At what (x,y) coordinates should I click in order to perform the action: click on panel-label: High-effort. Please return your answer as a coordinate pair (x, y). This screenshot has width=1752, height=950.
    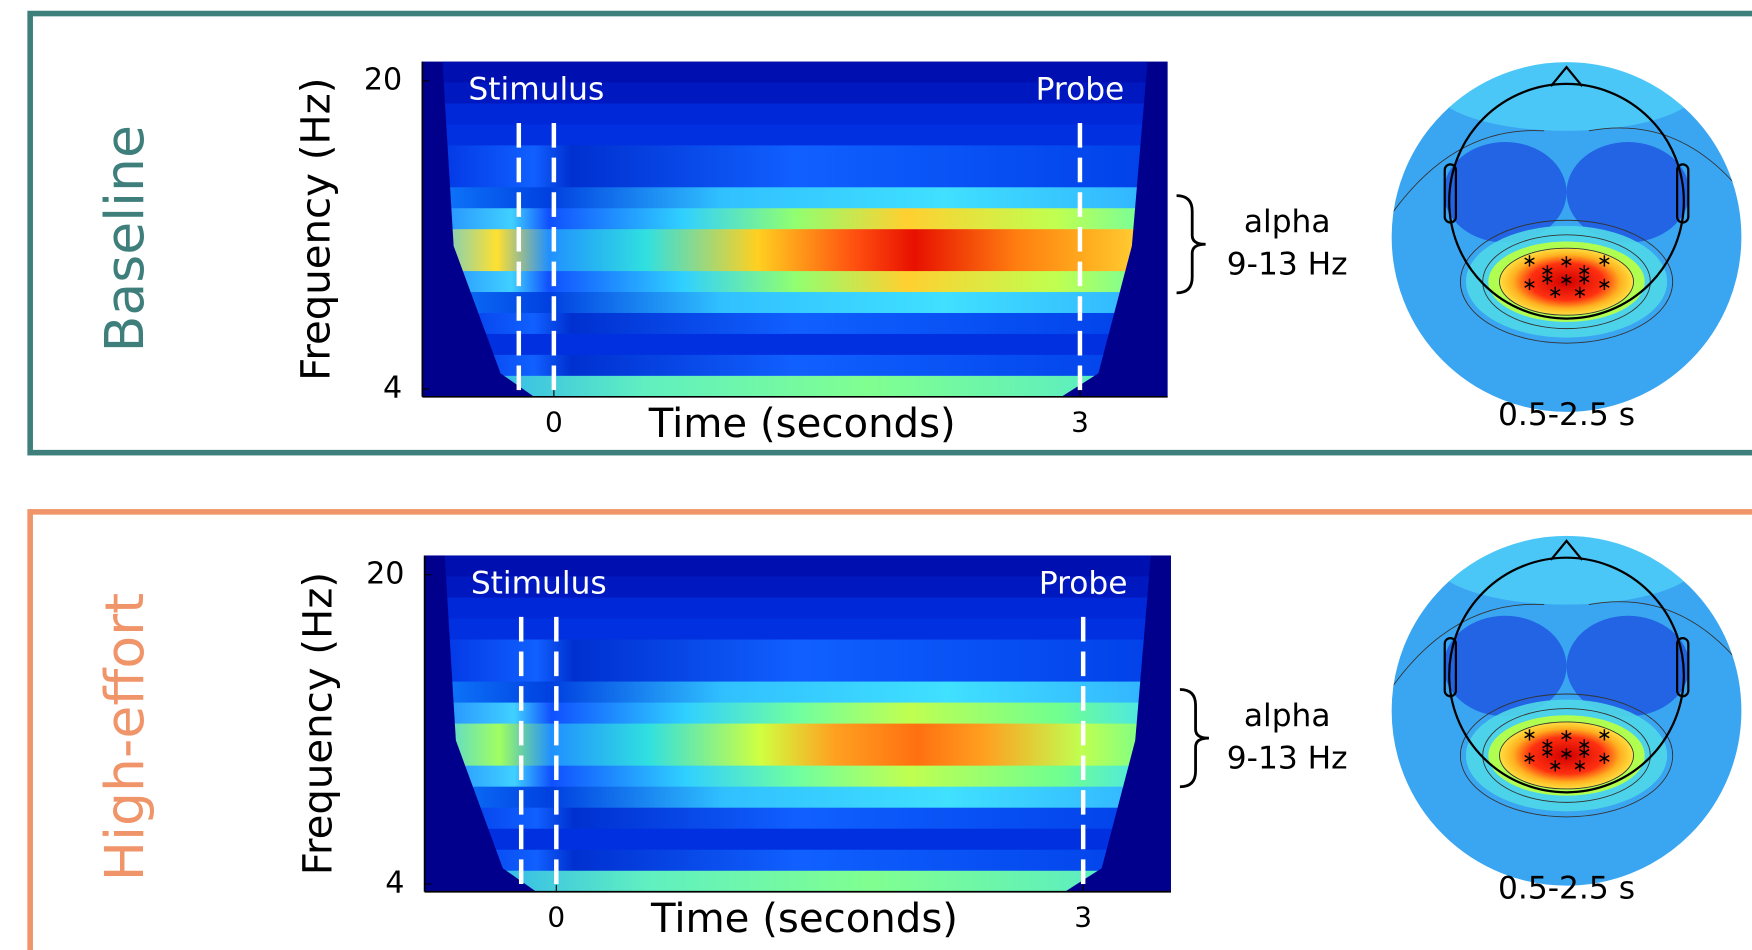
    Looking at the image, I should click on (124, 737).